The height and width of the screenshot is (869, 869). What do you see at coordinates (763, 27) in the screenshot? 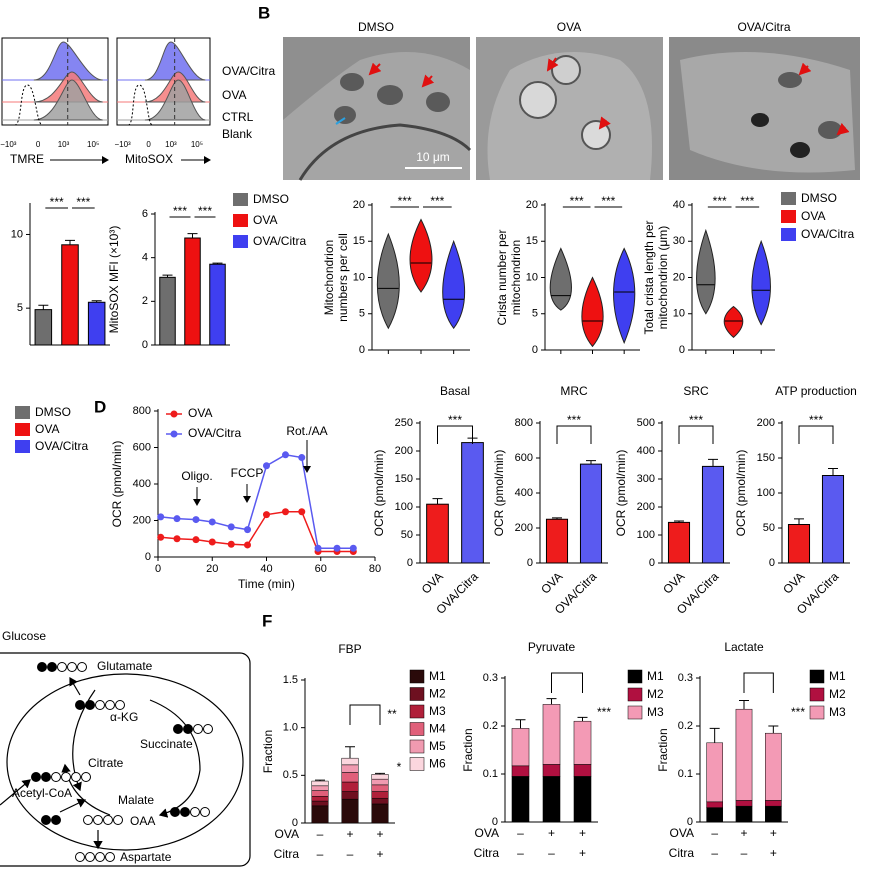
I see `micrograph-title: OVA/Citra` at bounding box center [763, 27].